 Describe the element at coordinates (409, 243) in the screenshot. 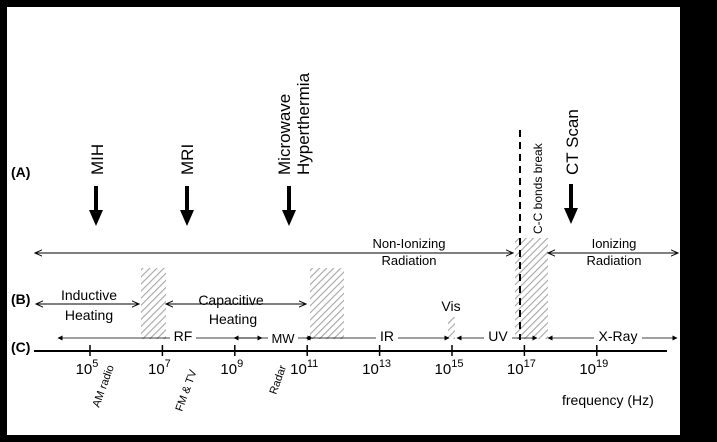

I see `non-ionizing-label-1: Non-Ionizing` at that location.